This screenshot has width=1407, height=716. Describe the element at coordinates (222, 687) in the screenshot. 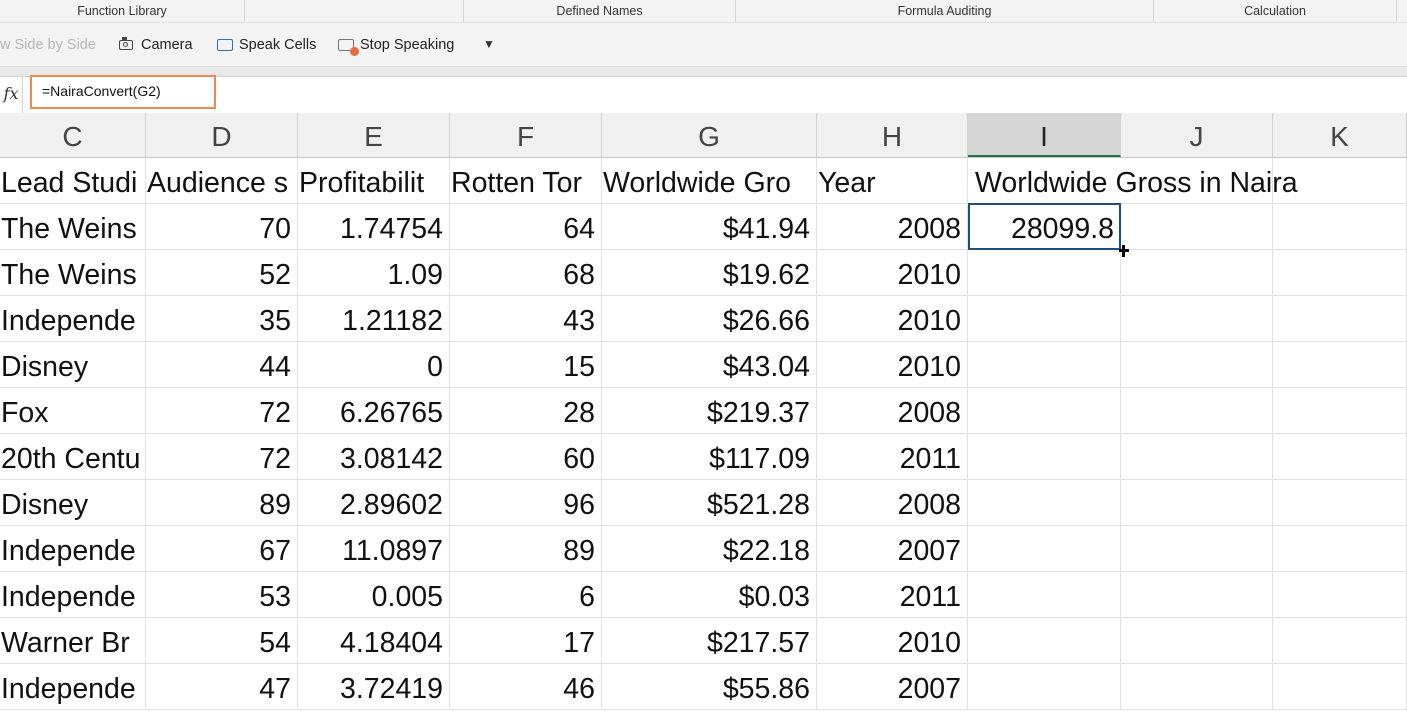

I see `table-cell: 47` at that location.